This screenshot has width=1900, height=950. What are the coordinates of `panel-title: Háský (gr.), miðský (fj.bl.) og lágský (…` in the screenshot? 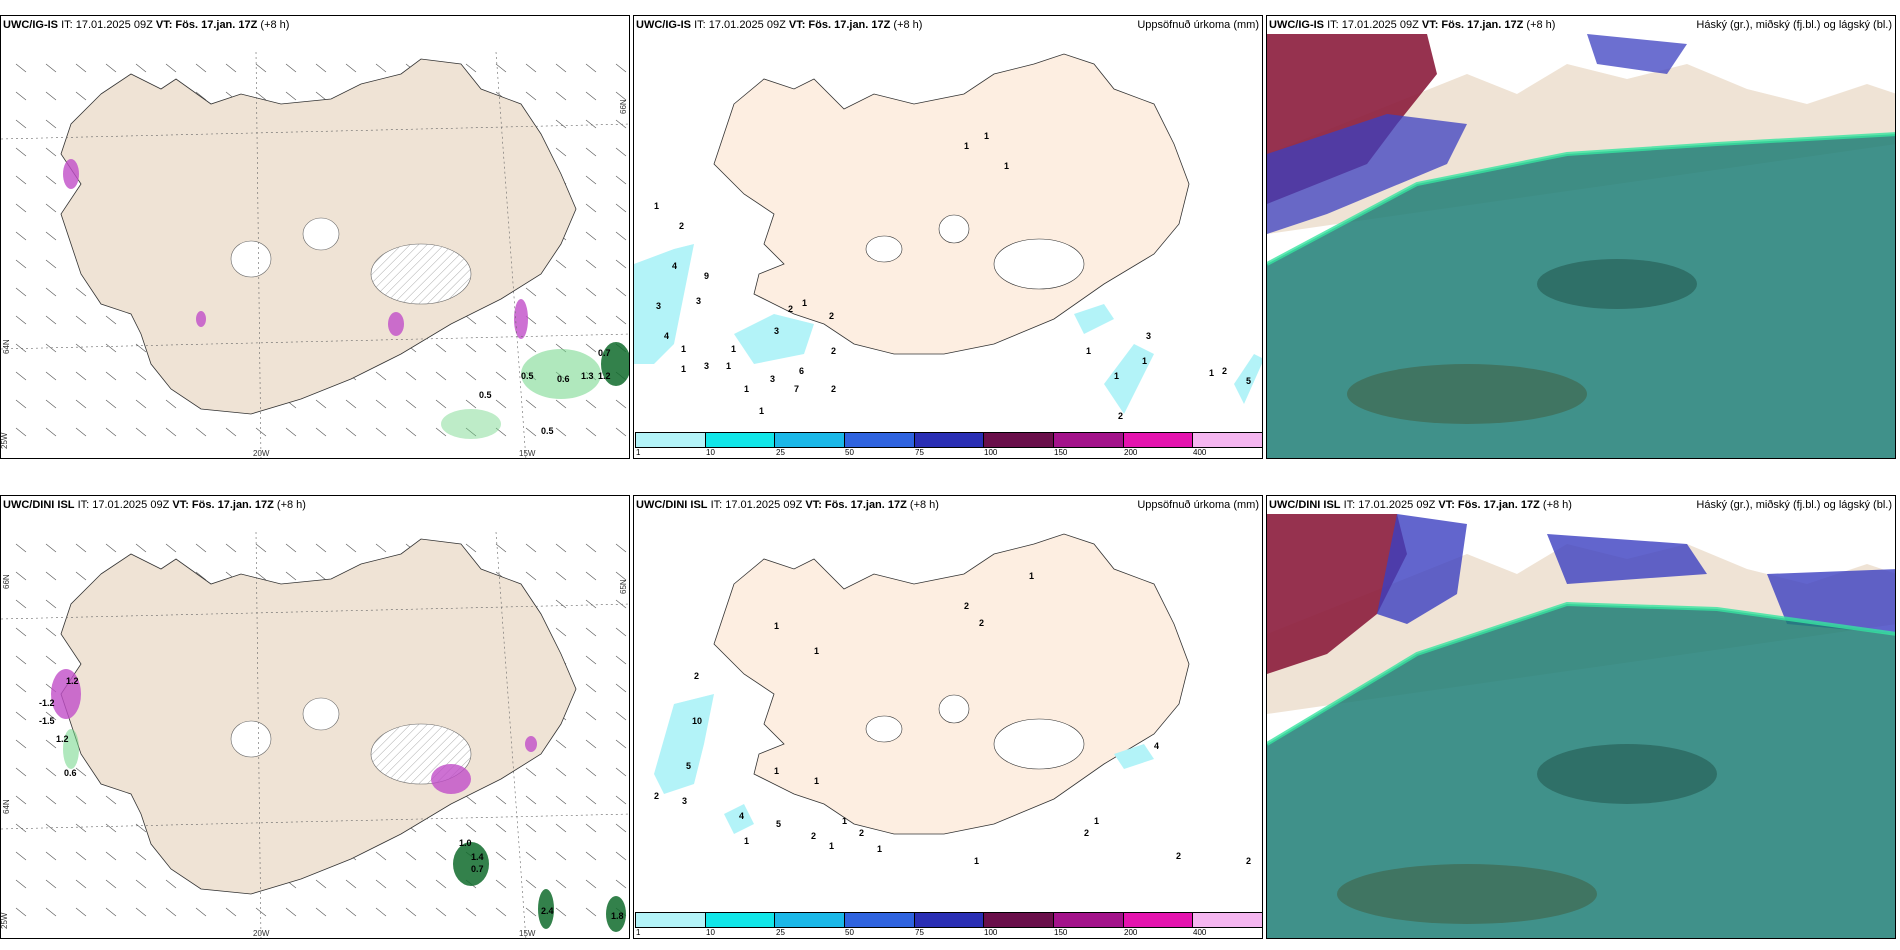 It's located at (1794, 505).